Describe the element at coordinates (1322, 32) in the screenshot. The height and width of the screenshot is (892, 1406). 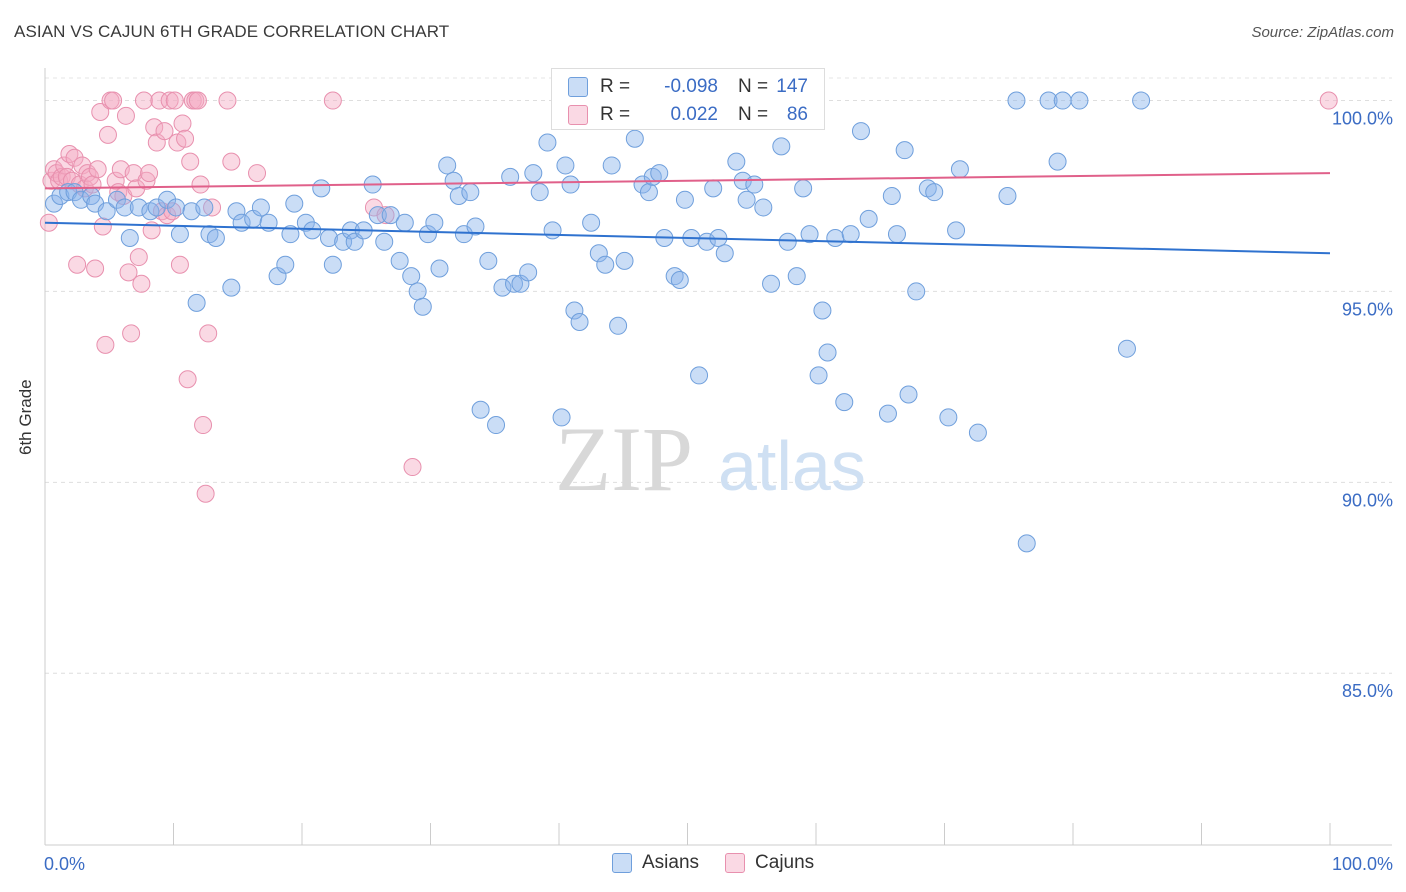
I see `source-label: Source: ZipAtlas.com` at that location.